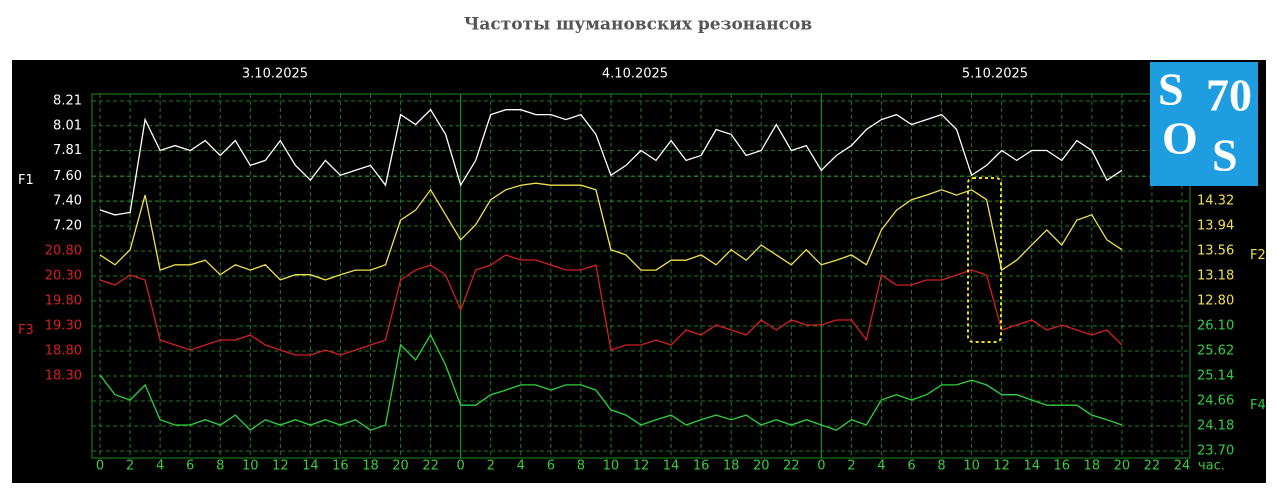 This screenshot has height=493, width=1277. I want to click on y-tick-label: 13.94, so click(1215, 226).